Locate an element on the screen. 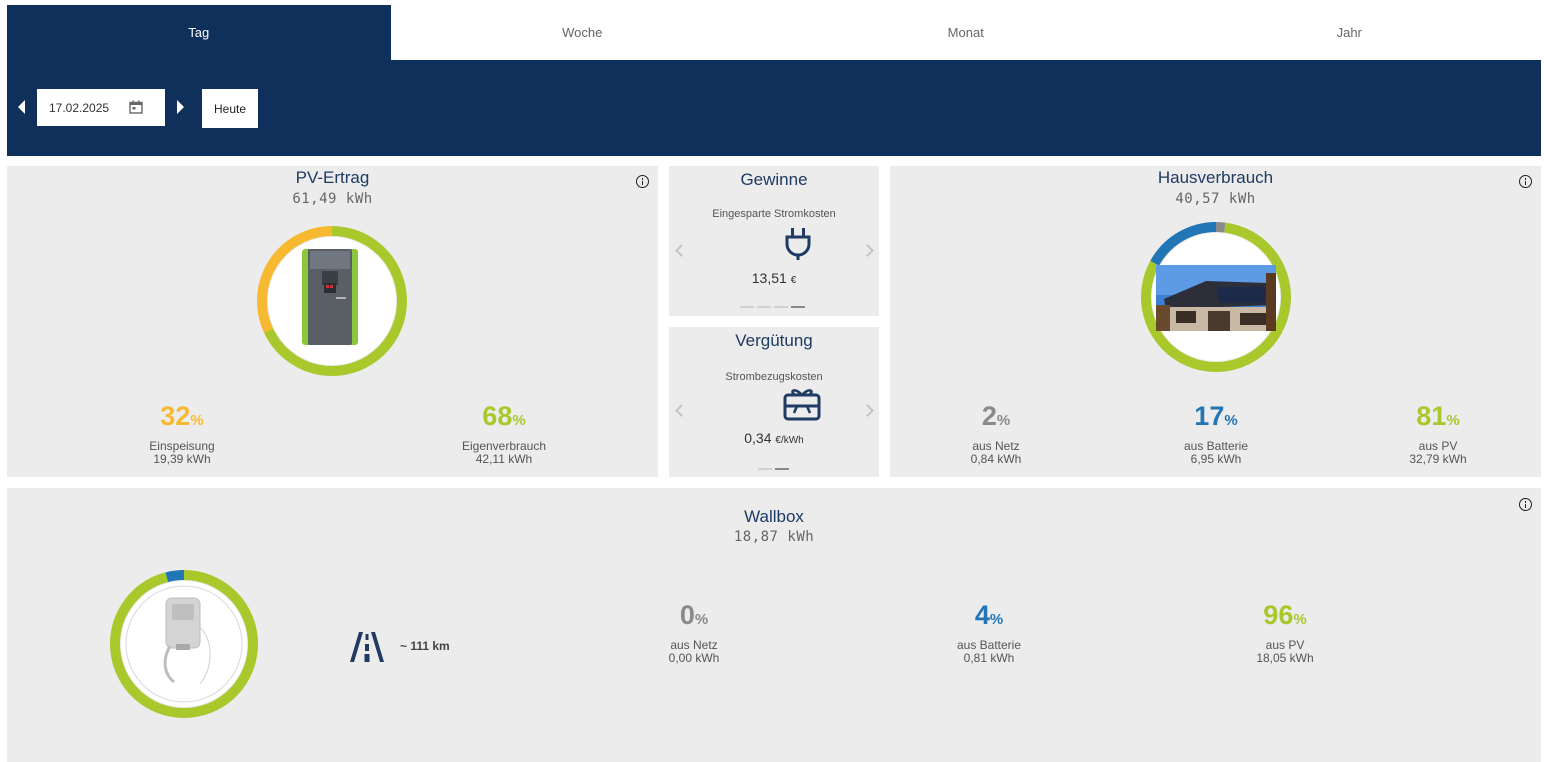 Image resolution: width=1544 pixels, height=762 pixels. previous-day-arrow-icon is located at coordinates (21, 107).